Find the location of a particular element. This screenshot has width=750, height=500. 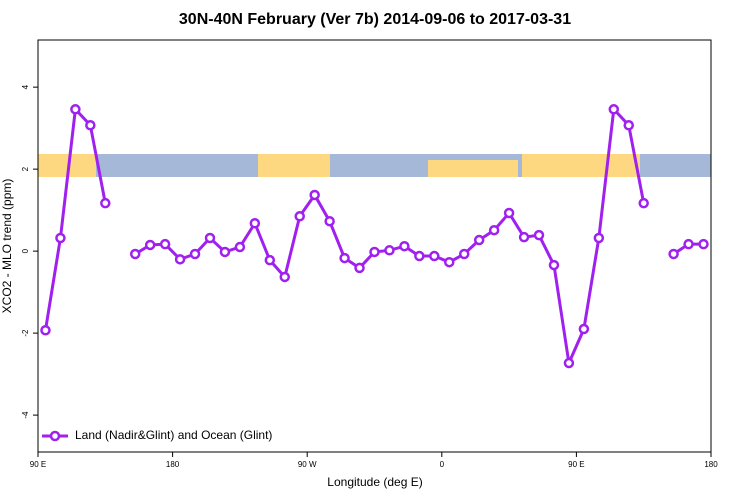

y-tick-label: 2 is located at coordinates (25, 168).